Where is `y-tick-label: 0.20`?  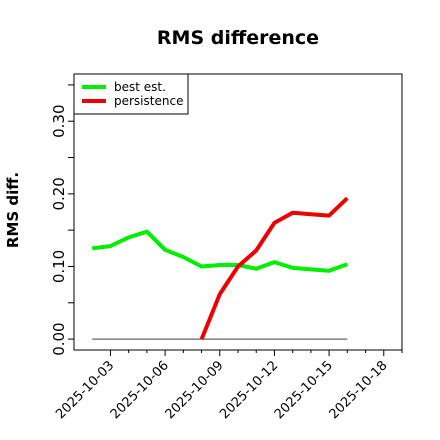
y-tick-label: 0.20 is located at coordinates (59, 193).